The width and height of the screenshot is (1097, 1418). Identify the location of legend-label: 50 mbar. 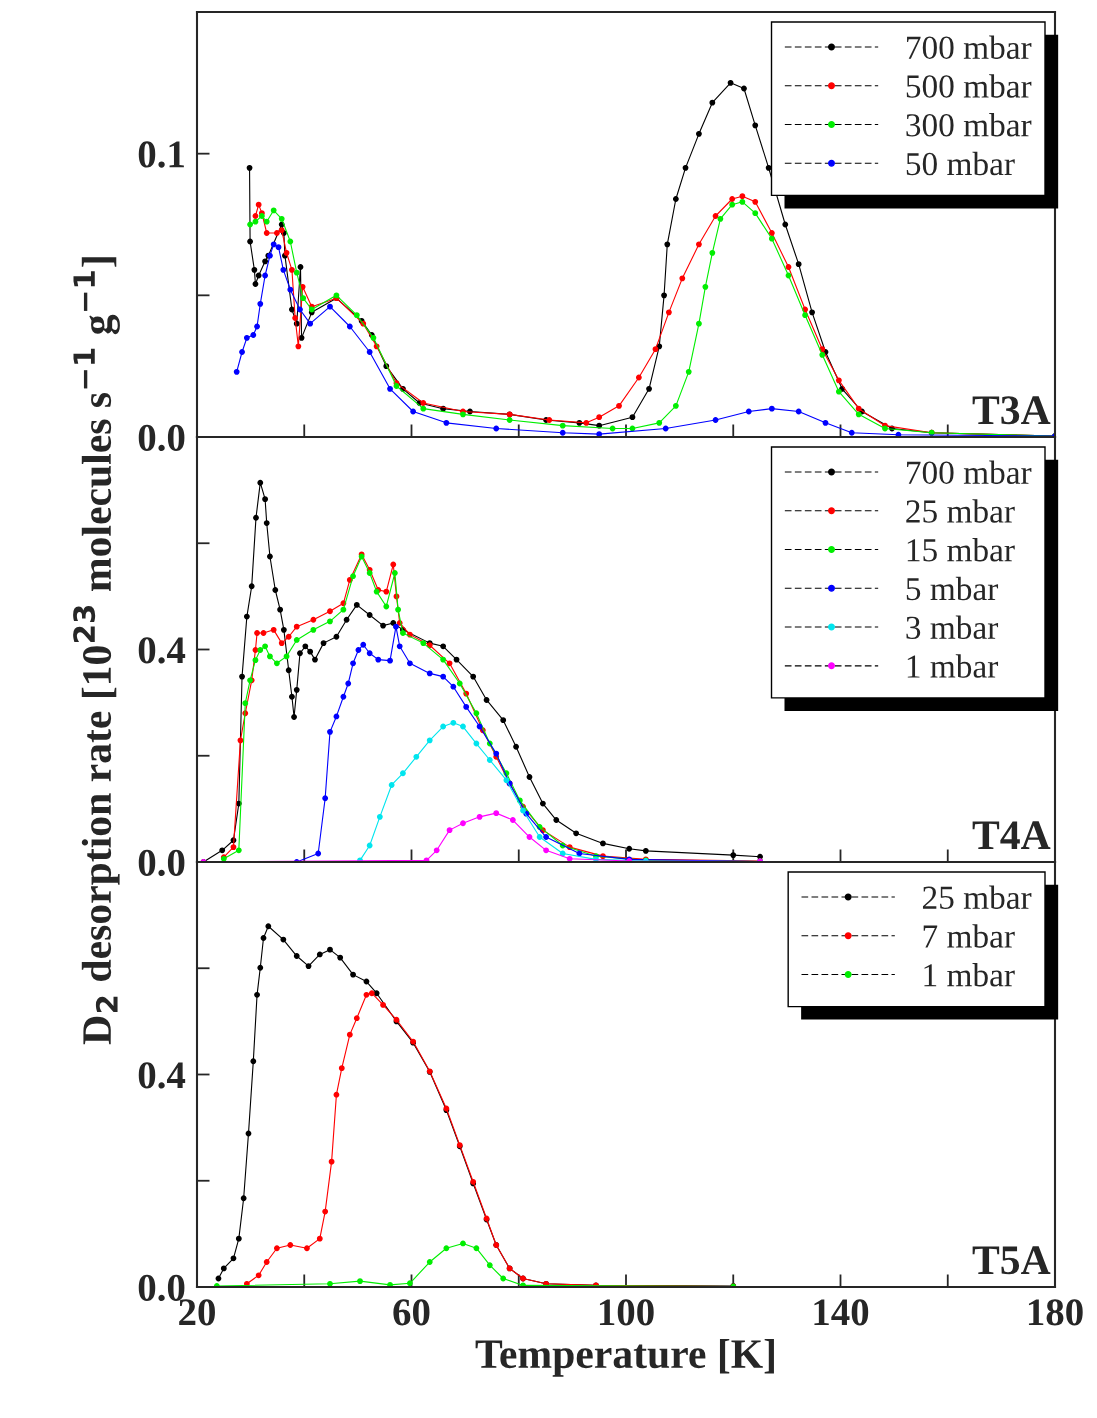
(960, 163).